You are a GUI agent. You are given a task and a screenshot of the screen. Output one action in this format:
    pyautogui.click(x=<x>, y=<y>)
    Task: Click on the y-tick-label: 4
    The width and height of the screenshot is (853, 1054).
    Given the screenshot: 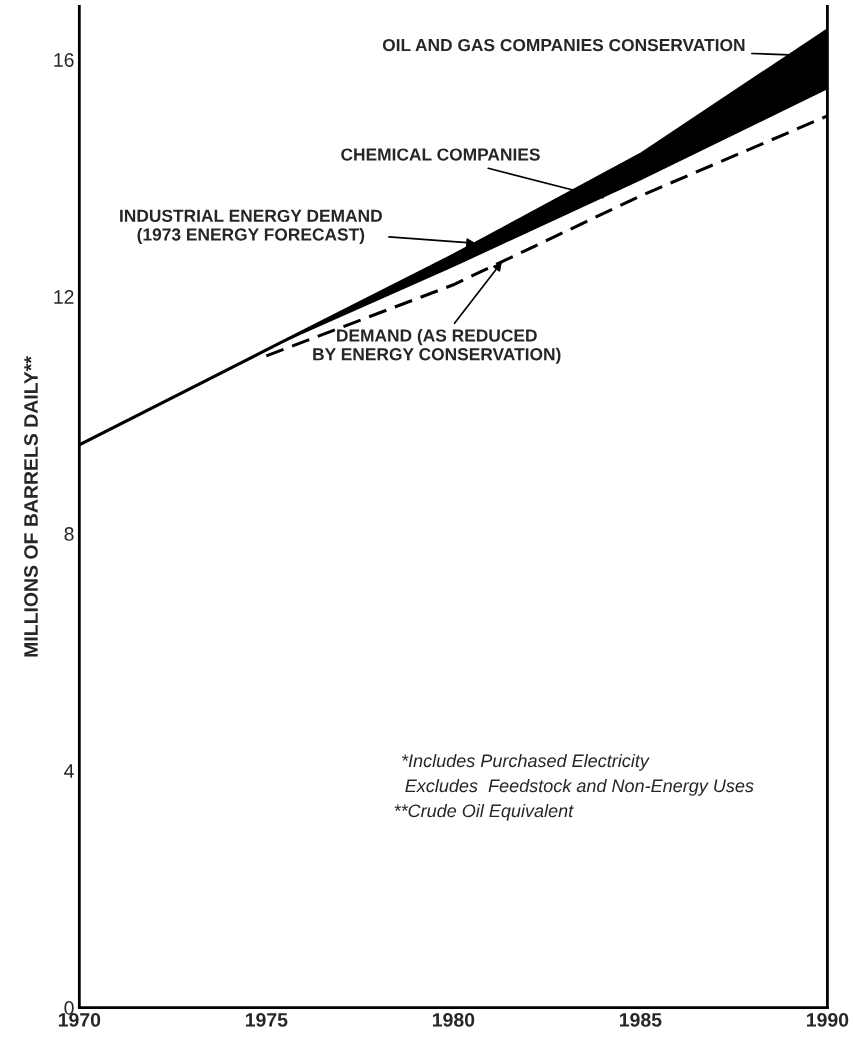 What is the action you would take?
    pyautogui.click(x=69, y=771)
    